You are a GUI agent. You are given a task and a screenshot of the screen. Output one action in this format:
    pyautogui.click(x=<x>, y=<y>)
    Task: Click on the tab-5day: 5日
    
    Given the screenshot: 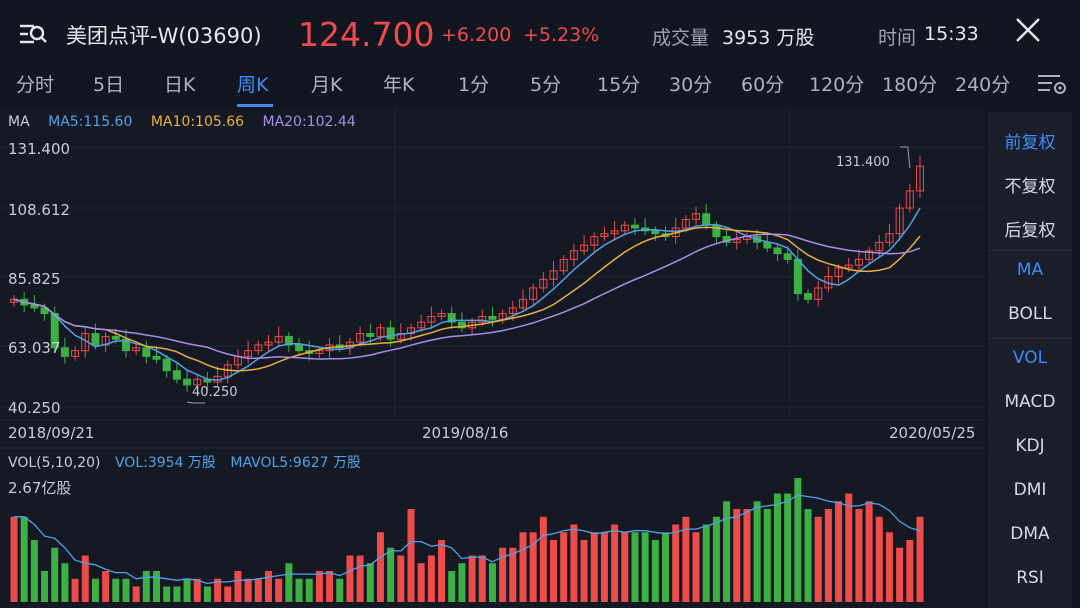 What is the action you would take?
    pyautogui.click(x=109, y=85)
    